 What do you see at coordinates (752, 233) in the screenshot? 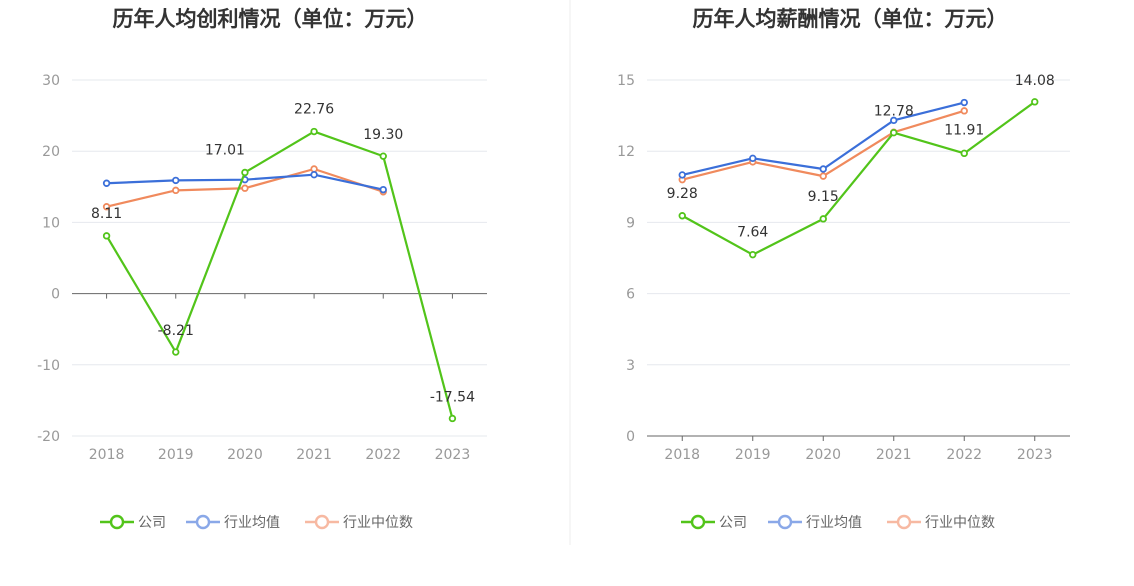
I see `data-label: 7.64` at bounding box center [752, 233].